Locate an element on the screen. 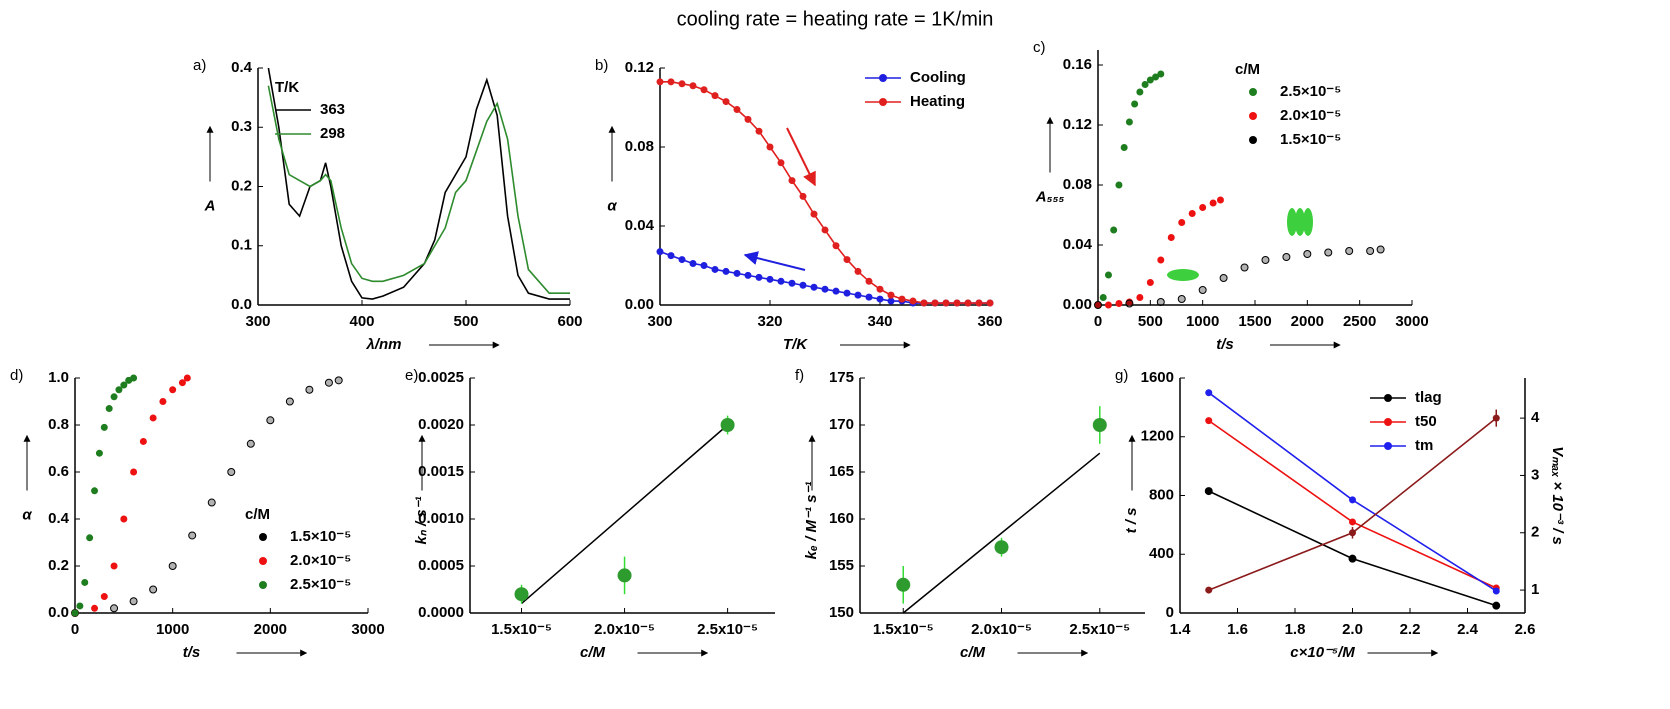 The width and height of the screenshot is (1670, 709). legend-label: Cooling is located at coordinates (938, 77).